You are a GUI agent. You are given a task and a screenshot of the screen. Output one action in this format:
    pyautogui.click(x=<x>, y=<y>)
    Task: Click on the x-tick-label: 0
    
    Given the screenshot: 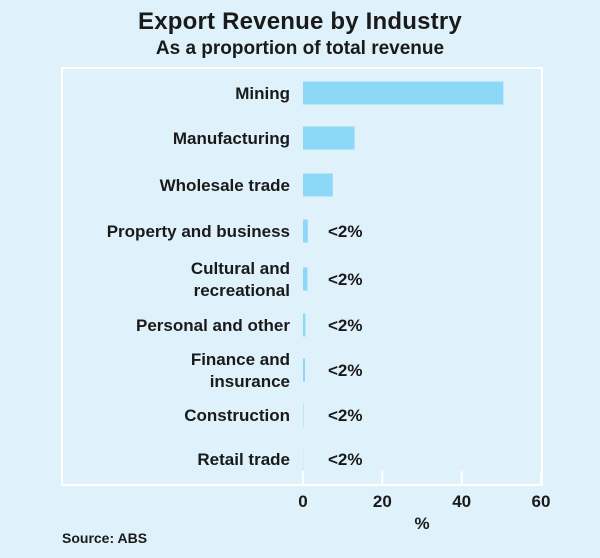 What is the action you would take?
    pyautogui.click(x=302, y=501)
    